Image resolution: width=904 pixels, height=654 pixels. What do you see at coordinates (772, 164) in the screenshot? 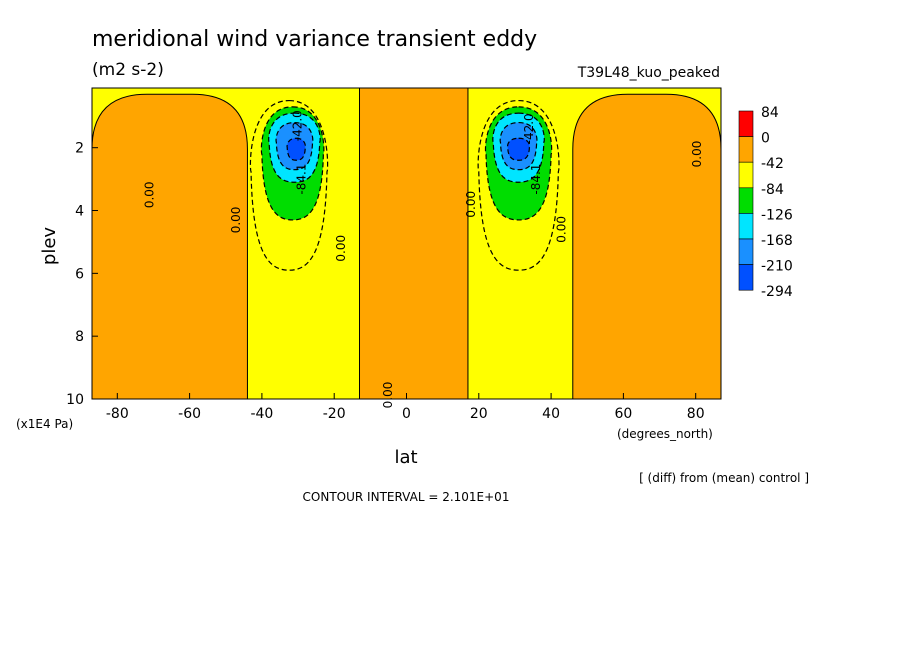
I see `legend-label-2: -42` at bounding box center [772, 164].